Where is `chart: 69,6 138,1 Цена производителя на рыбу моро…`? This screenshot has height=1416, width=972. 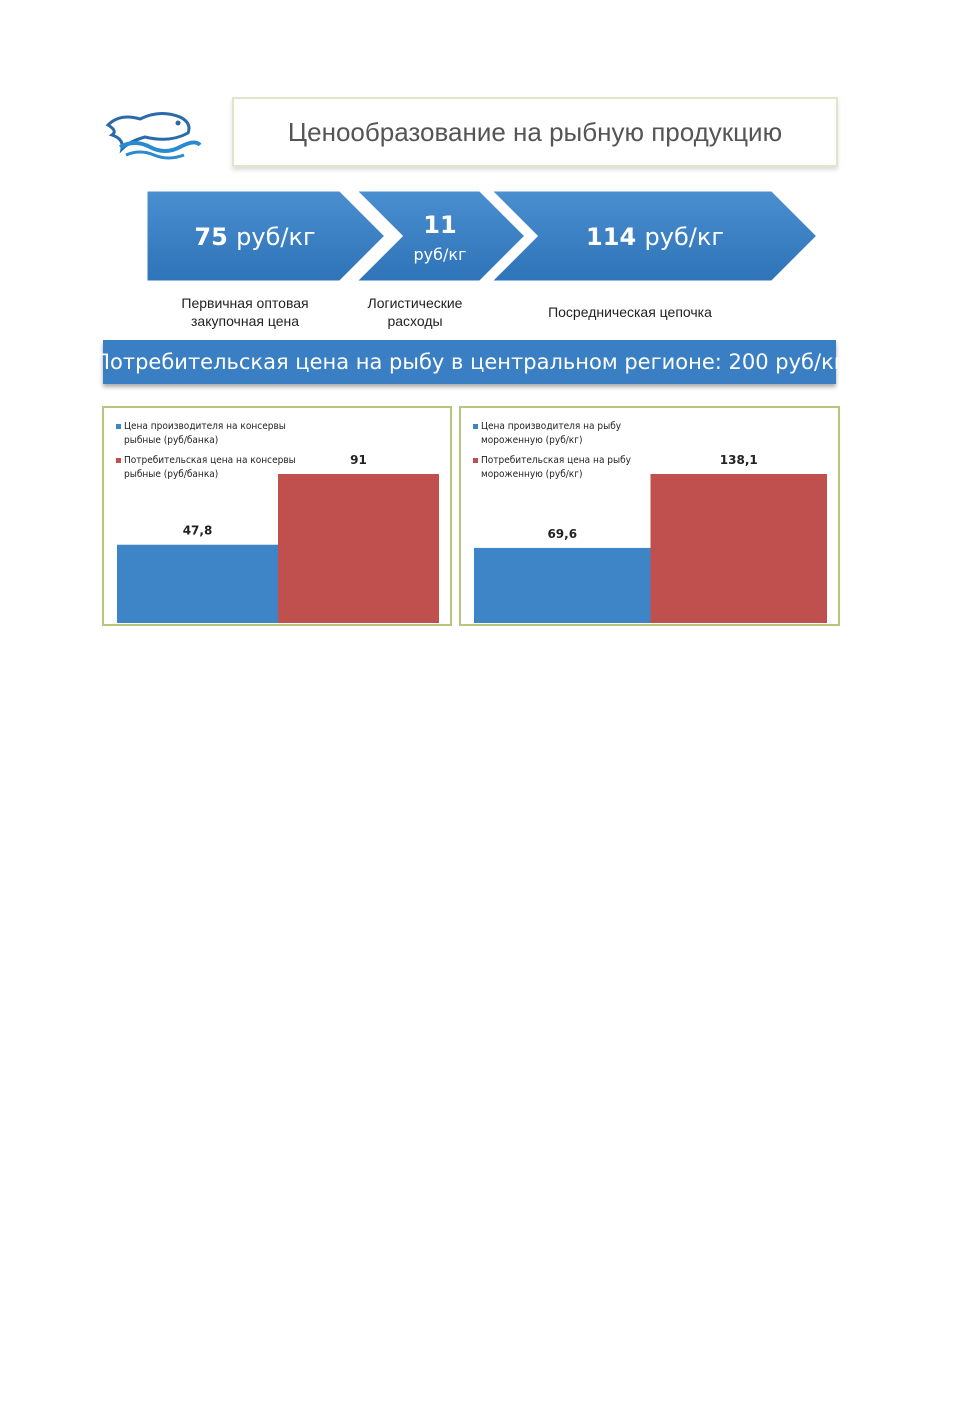
chart: 69,6 138,1 Цена производителя на рыбу моро… is located at coordinates (649, 516).